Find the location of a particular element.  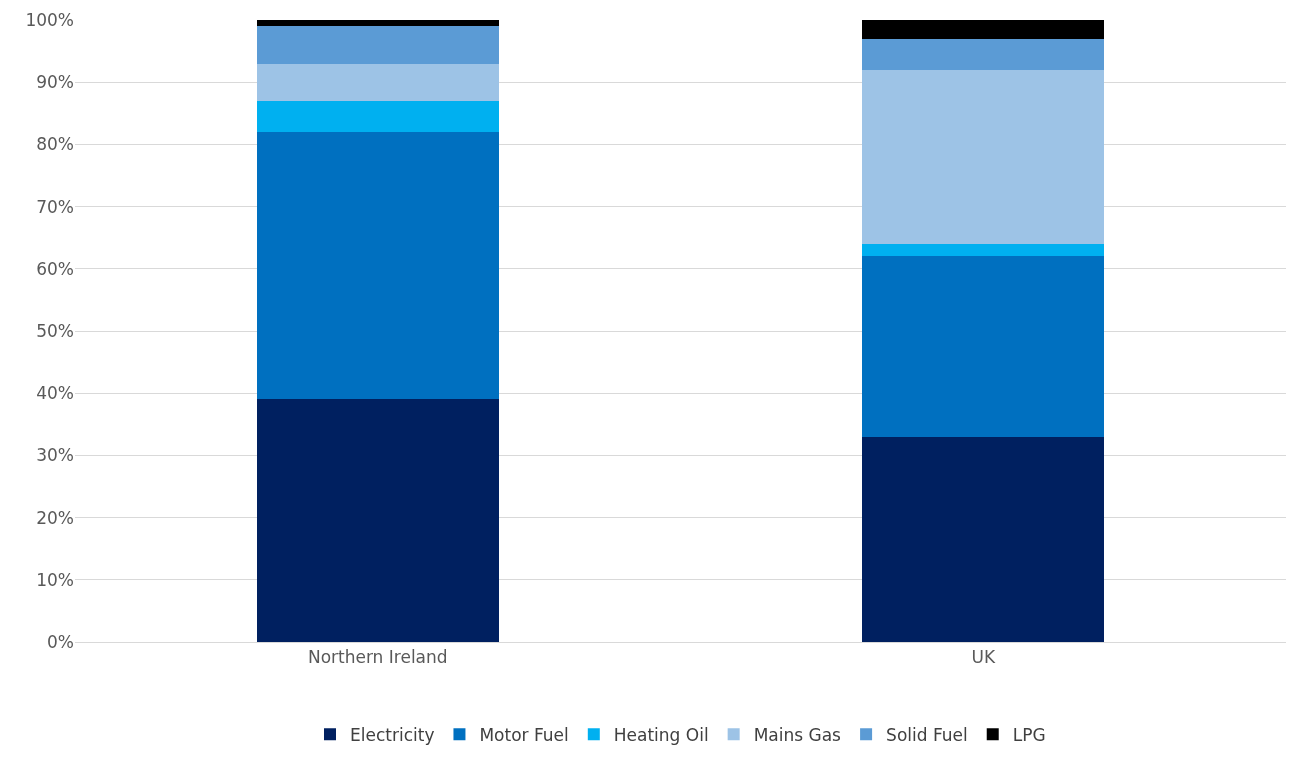

legend-label: Electricity is located at coordinates (392, 734).